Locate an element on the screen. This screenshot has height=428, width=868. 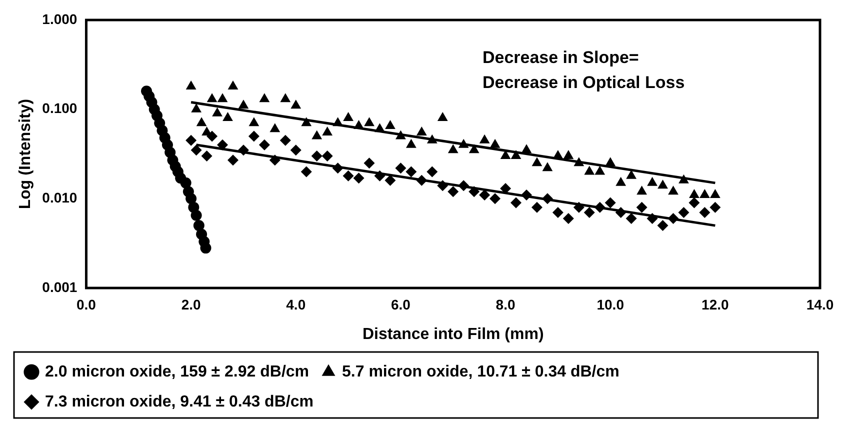
y-axis-title: Log (Intensity) is located at coordinates (25, 154).